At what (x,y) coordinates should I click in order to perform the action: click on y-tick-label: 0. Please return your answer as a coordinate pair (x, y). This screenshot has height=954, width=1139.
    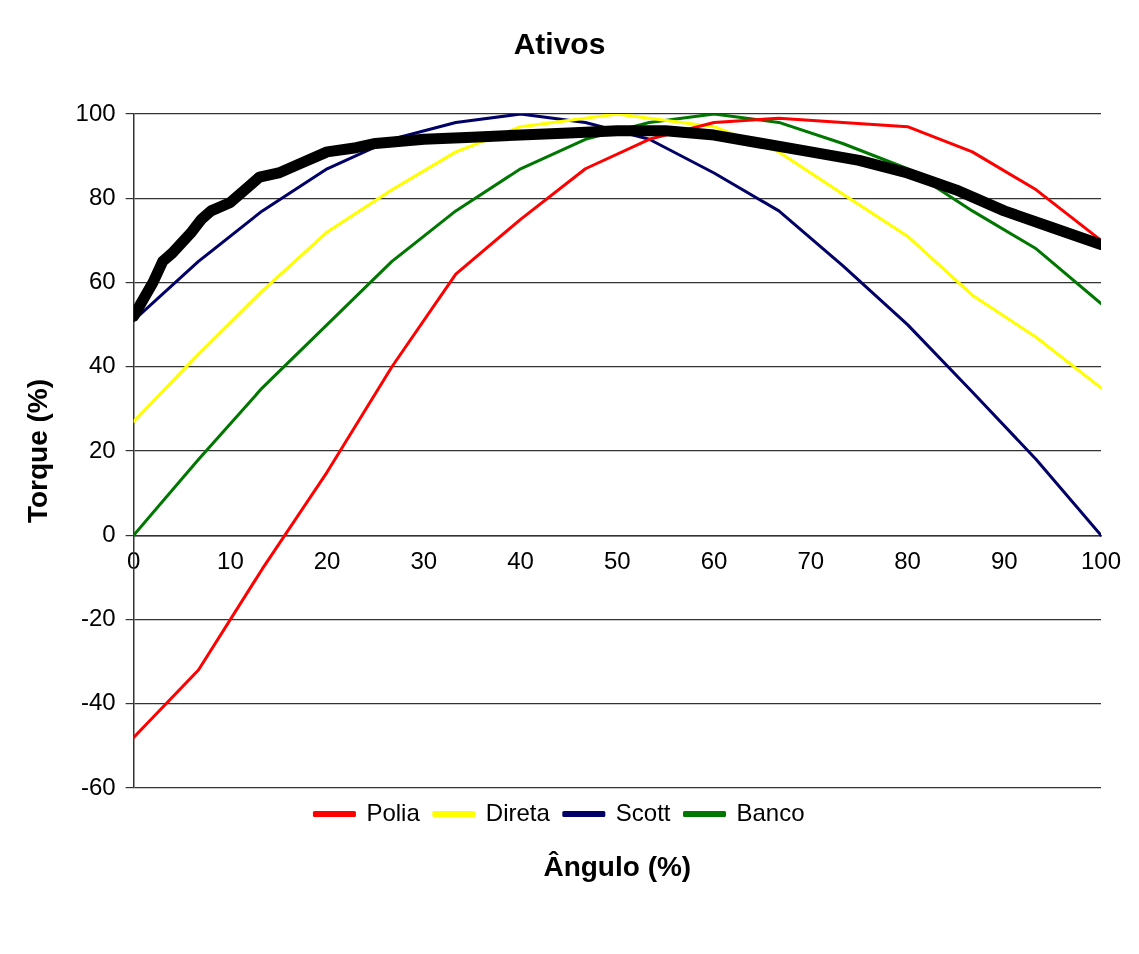
    Looking at the image, I should click on (109, 533).